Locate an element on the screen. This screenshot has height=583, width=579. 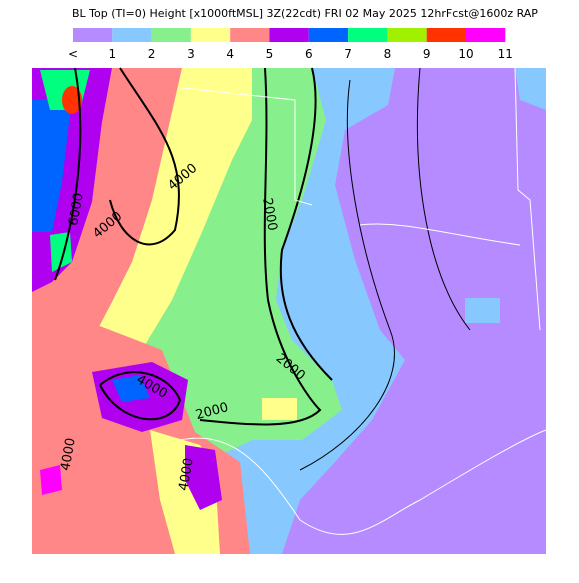
country-border is located at coordinates (363, 482).